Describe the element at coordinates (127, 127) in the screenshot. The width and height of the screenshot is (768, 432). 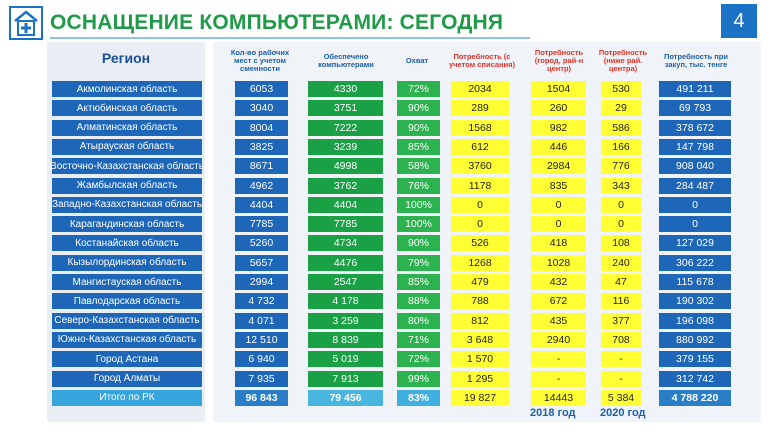
I see `region-cell: Алматинская область` at that location.